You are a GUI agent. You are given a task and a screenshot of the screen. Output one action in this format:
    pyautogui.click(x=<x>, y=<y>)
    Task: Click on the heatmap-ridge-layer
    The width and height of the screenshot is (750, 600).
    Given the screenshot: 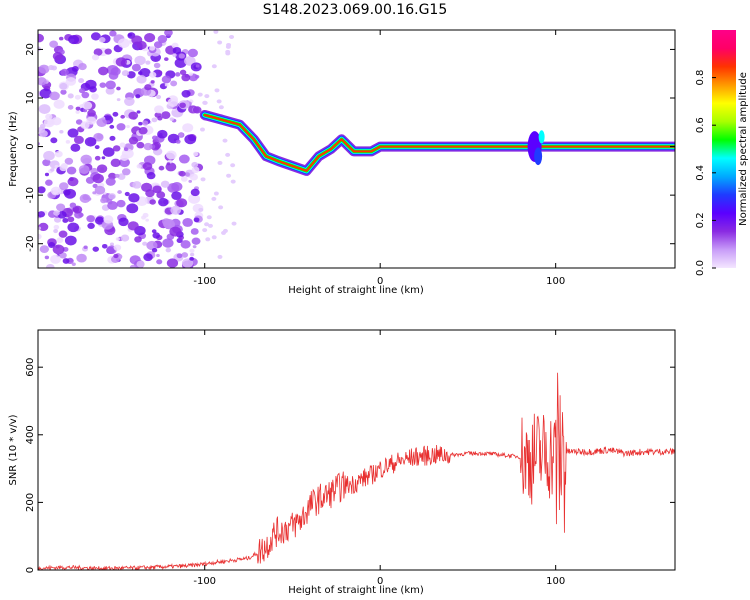 What is the action you would take?
    pyautogui.click(x=439, y=143)
    